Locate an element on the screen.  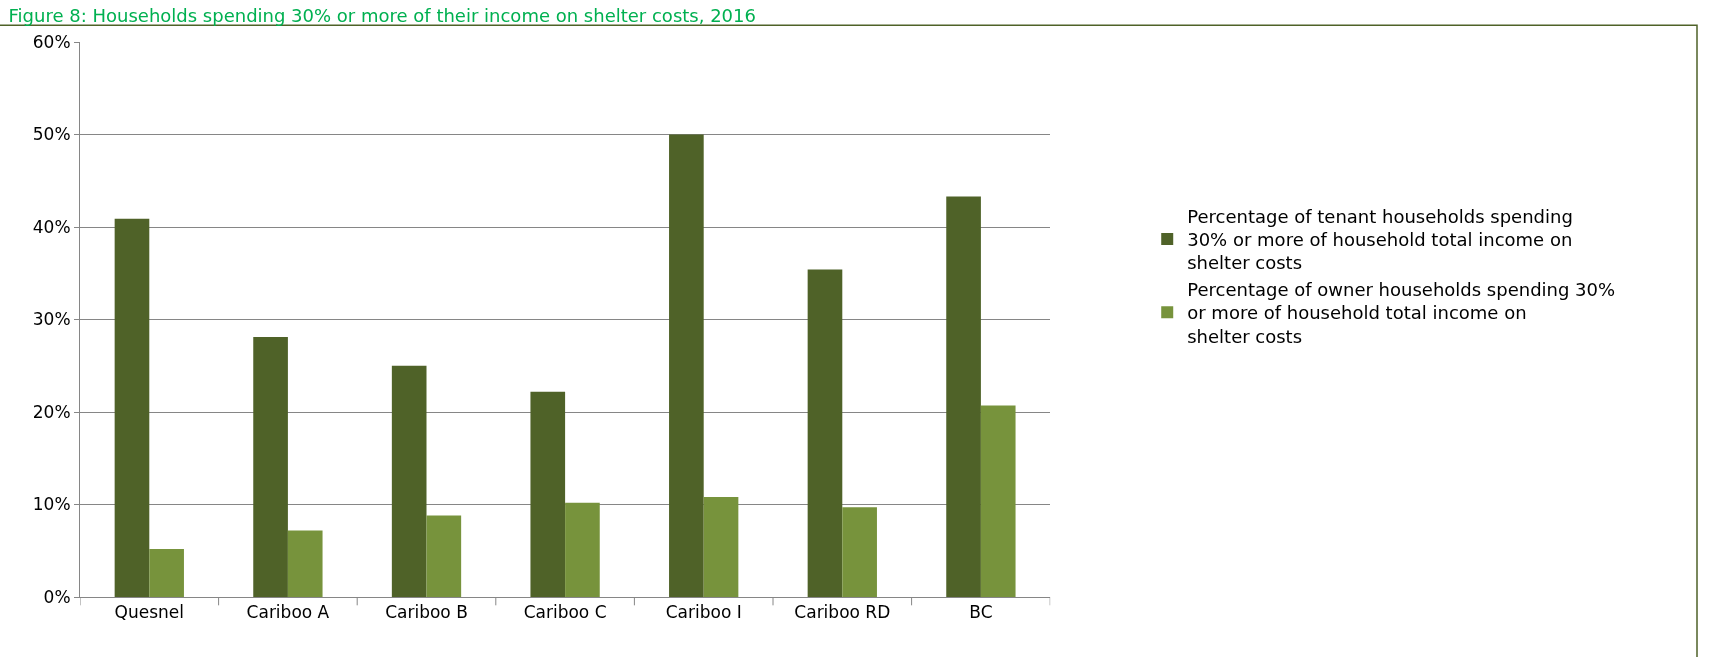
x-tick-label: Cariboo I is located at coordinates (703, 612).